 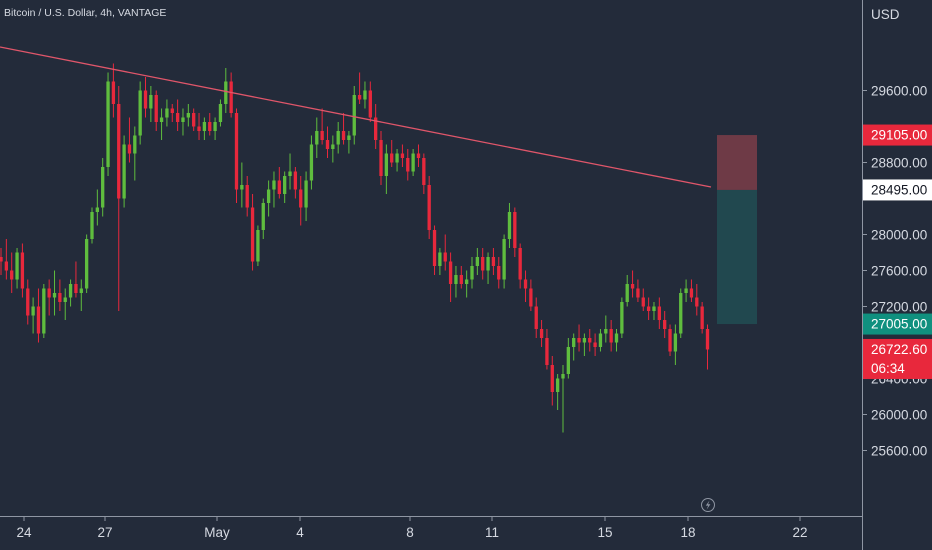 What do you see at coordinates (708, 505) in the screenshot?
I see `lightning-icon` at bounding box center [708, 505].